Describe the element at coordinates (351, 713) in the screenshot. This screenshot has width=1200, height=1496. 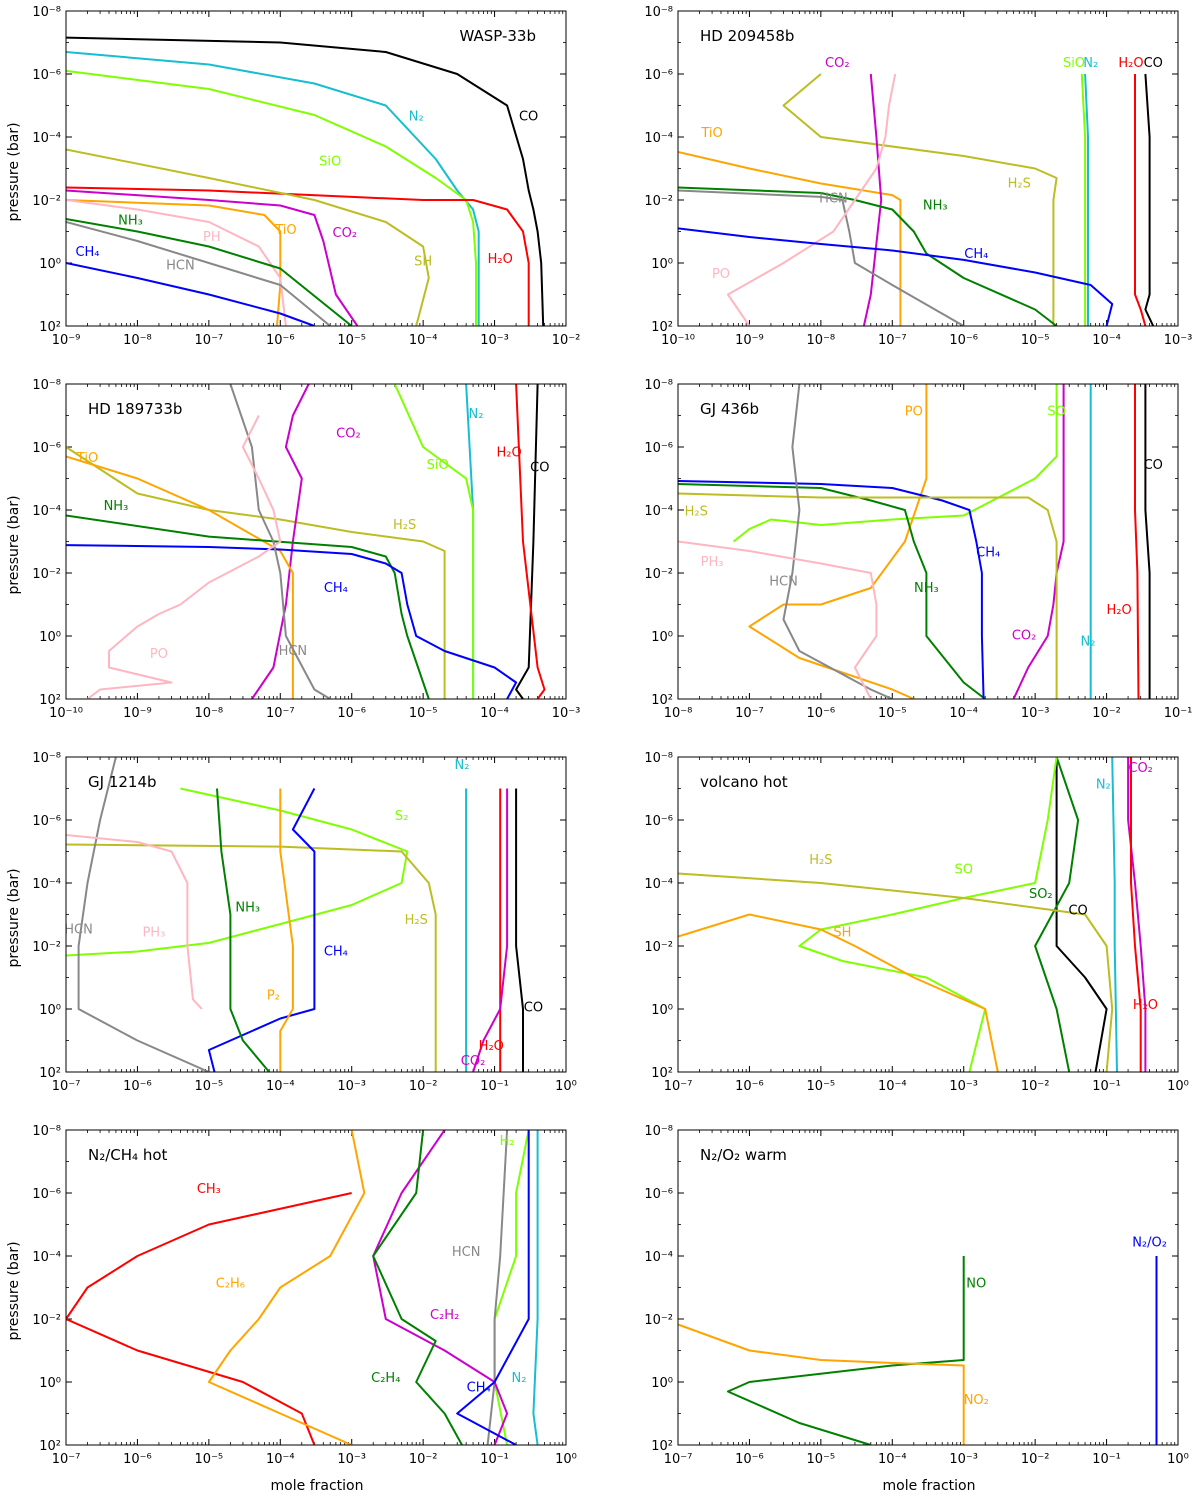
I see `x-tick-label: 10⁻⁶` at that location.